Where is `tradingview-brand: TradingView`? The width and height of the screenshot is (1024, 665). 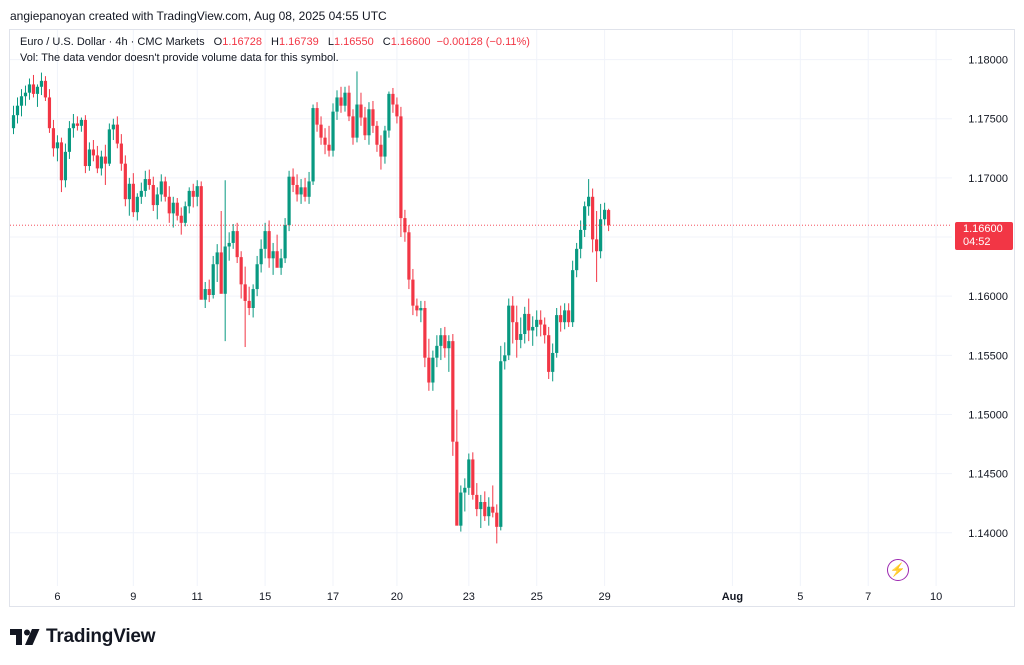
tradingview-brand: TradingView is located at coordinates (83, 637).